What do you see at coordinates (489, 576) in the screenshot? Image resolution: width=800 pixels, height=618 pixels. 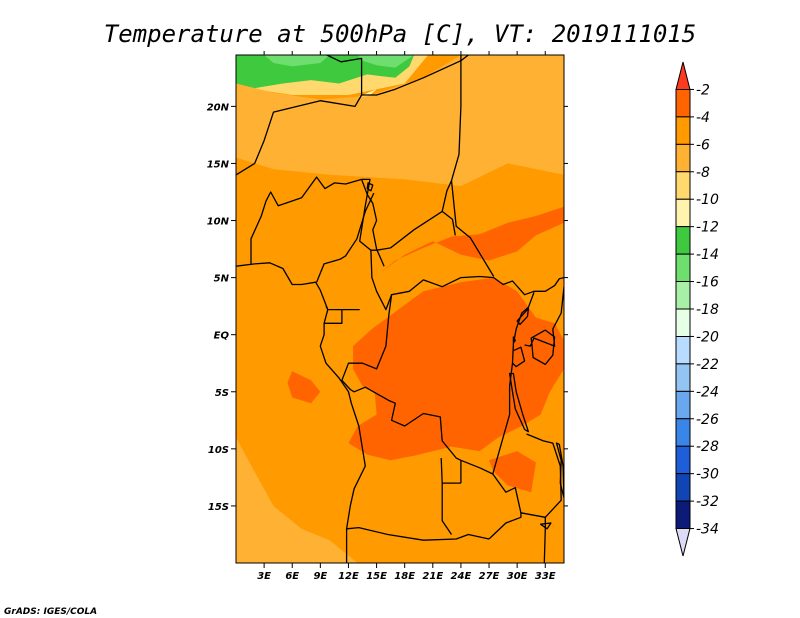 I see `x-tick-label-27E: 27E` at bounding box center [489, 576].